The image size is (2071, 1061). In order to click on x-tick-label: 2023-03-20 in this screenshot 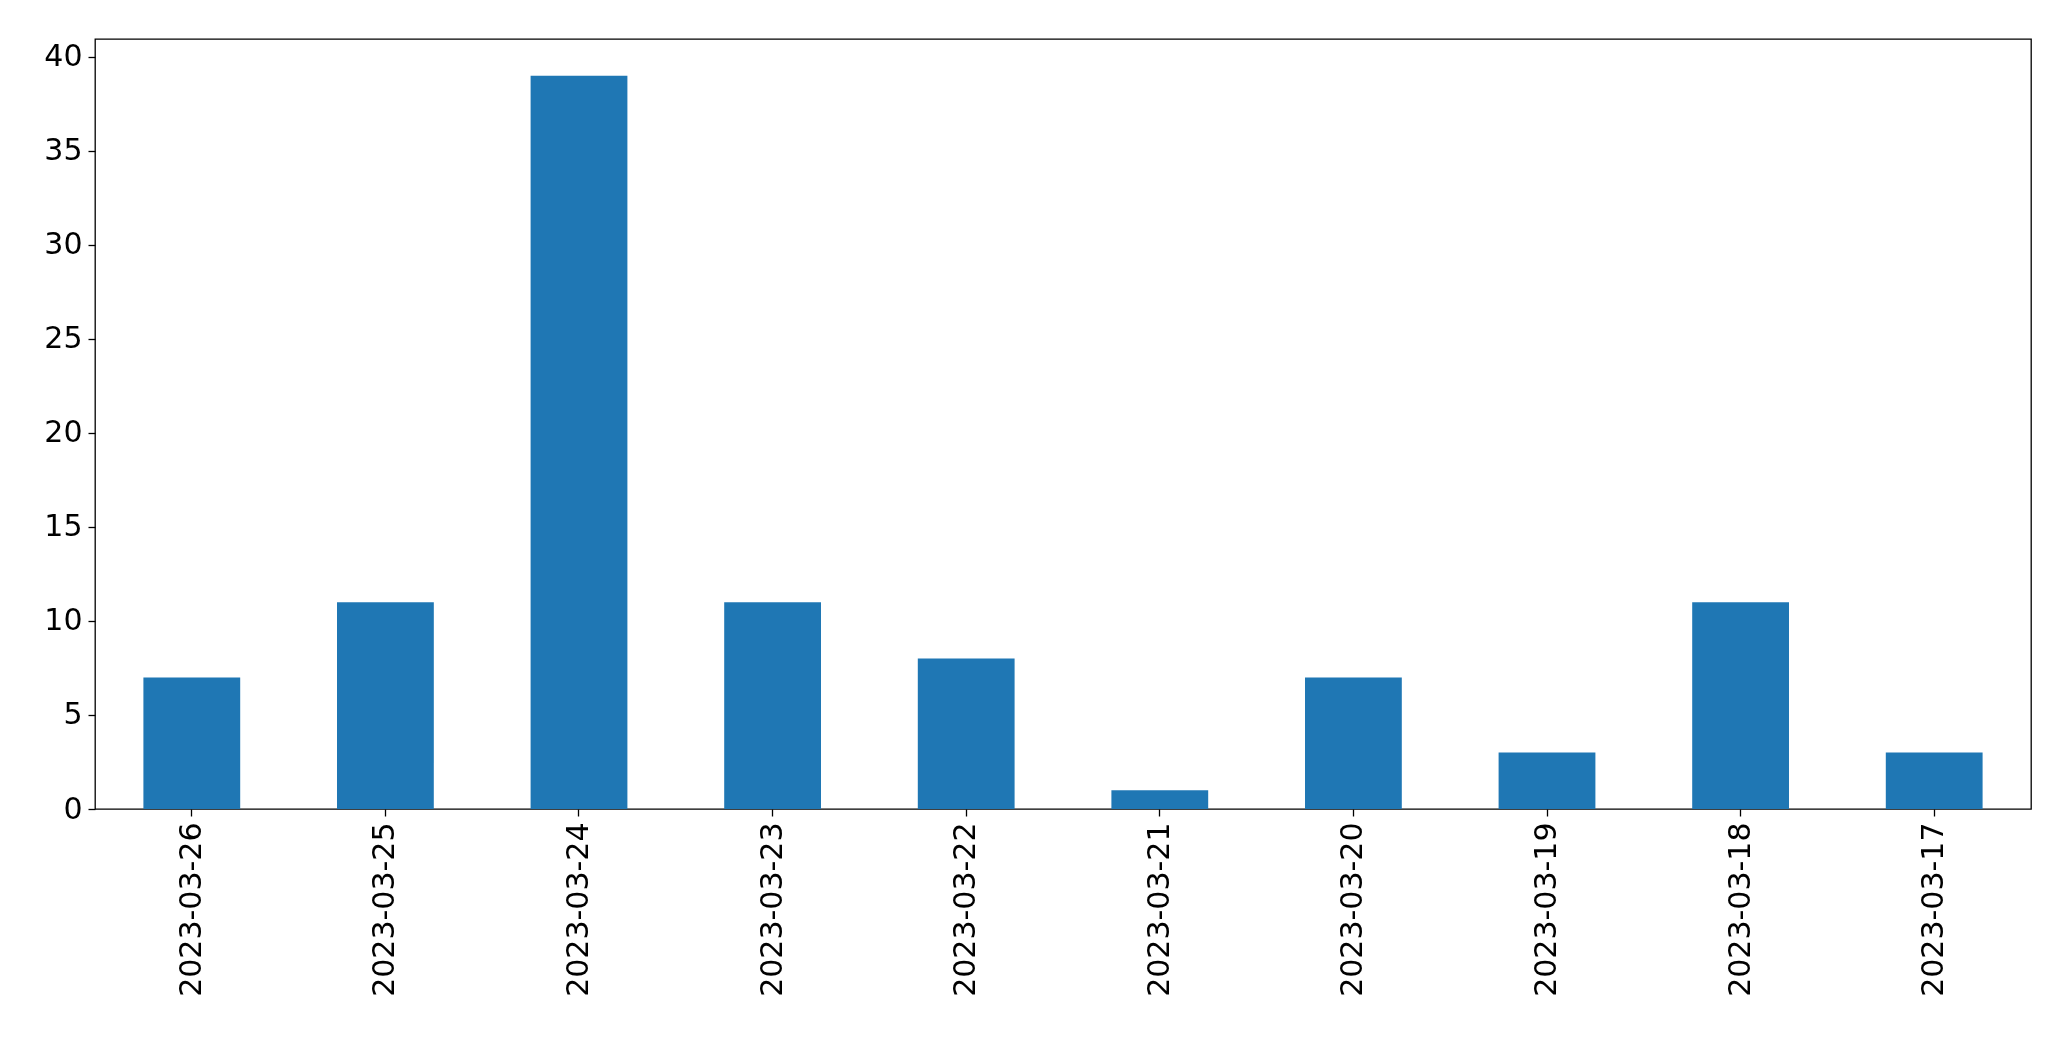, I will do `click(1352, 909)`.